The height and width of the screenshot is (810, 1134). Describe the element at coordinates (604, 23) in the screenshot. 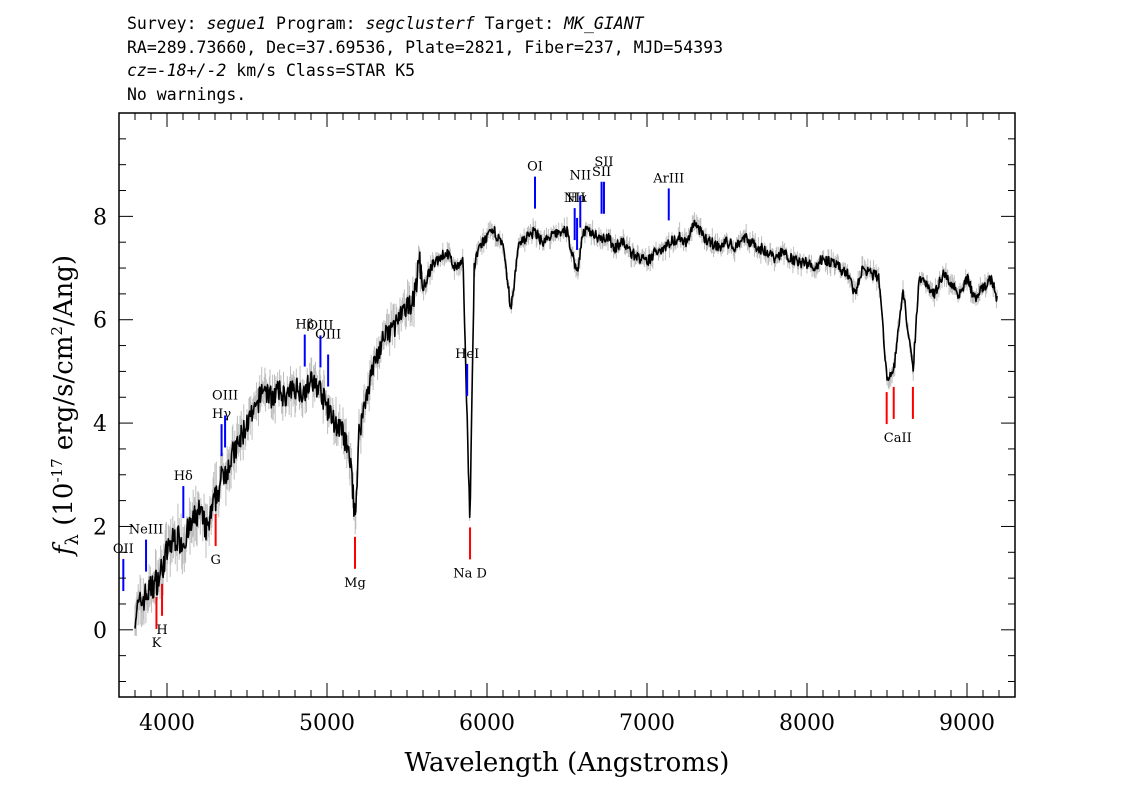

I see `target-value: MK_GIANT` at that location.